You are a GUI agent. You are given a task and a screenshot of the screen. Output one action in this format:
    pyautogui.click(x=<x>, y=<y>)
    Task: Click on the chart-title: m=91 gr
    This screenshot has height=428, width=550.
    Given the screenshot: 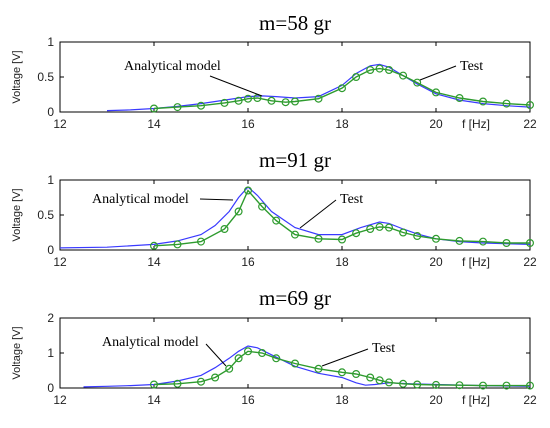 What is the action you would take?
    pyautogui.click(x=295, y=160)
    